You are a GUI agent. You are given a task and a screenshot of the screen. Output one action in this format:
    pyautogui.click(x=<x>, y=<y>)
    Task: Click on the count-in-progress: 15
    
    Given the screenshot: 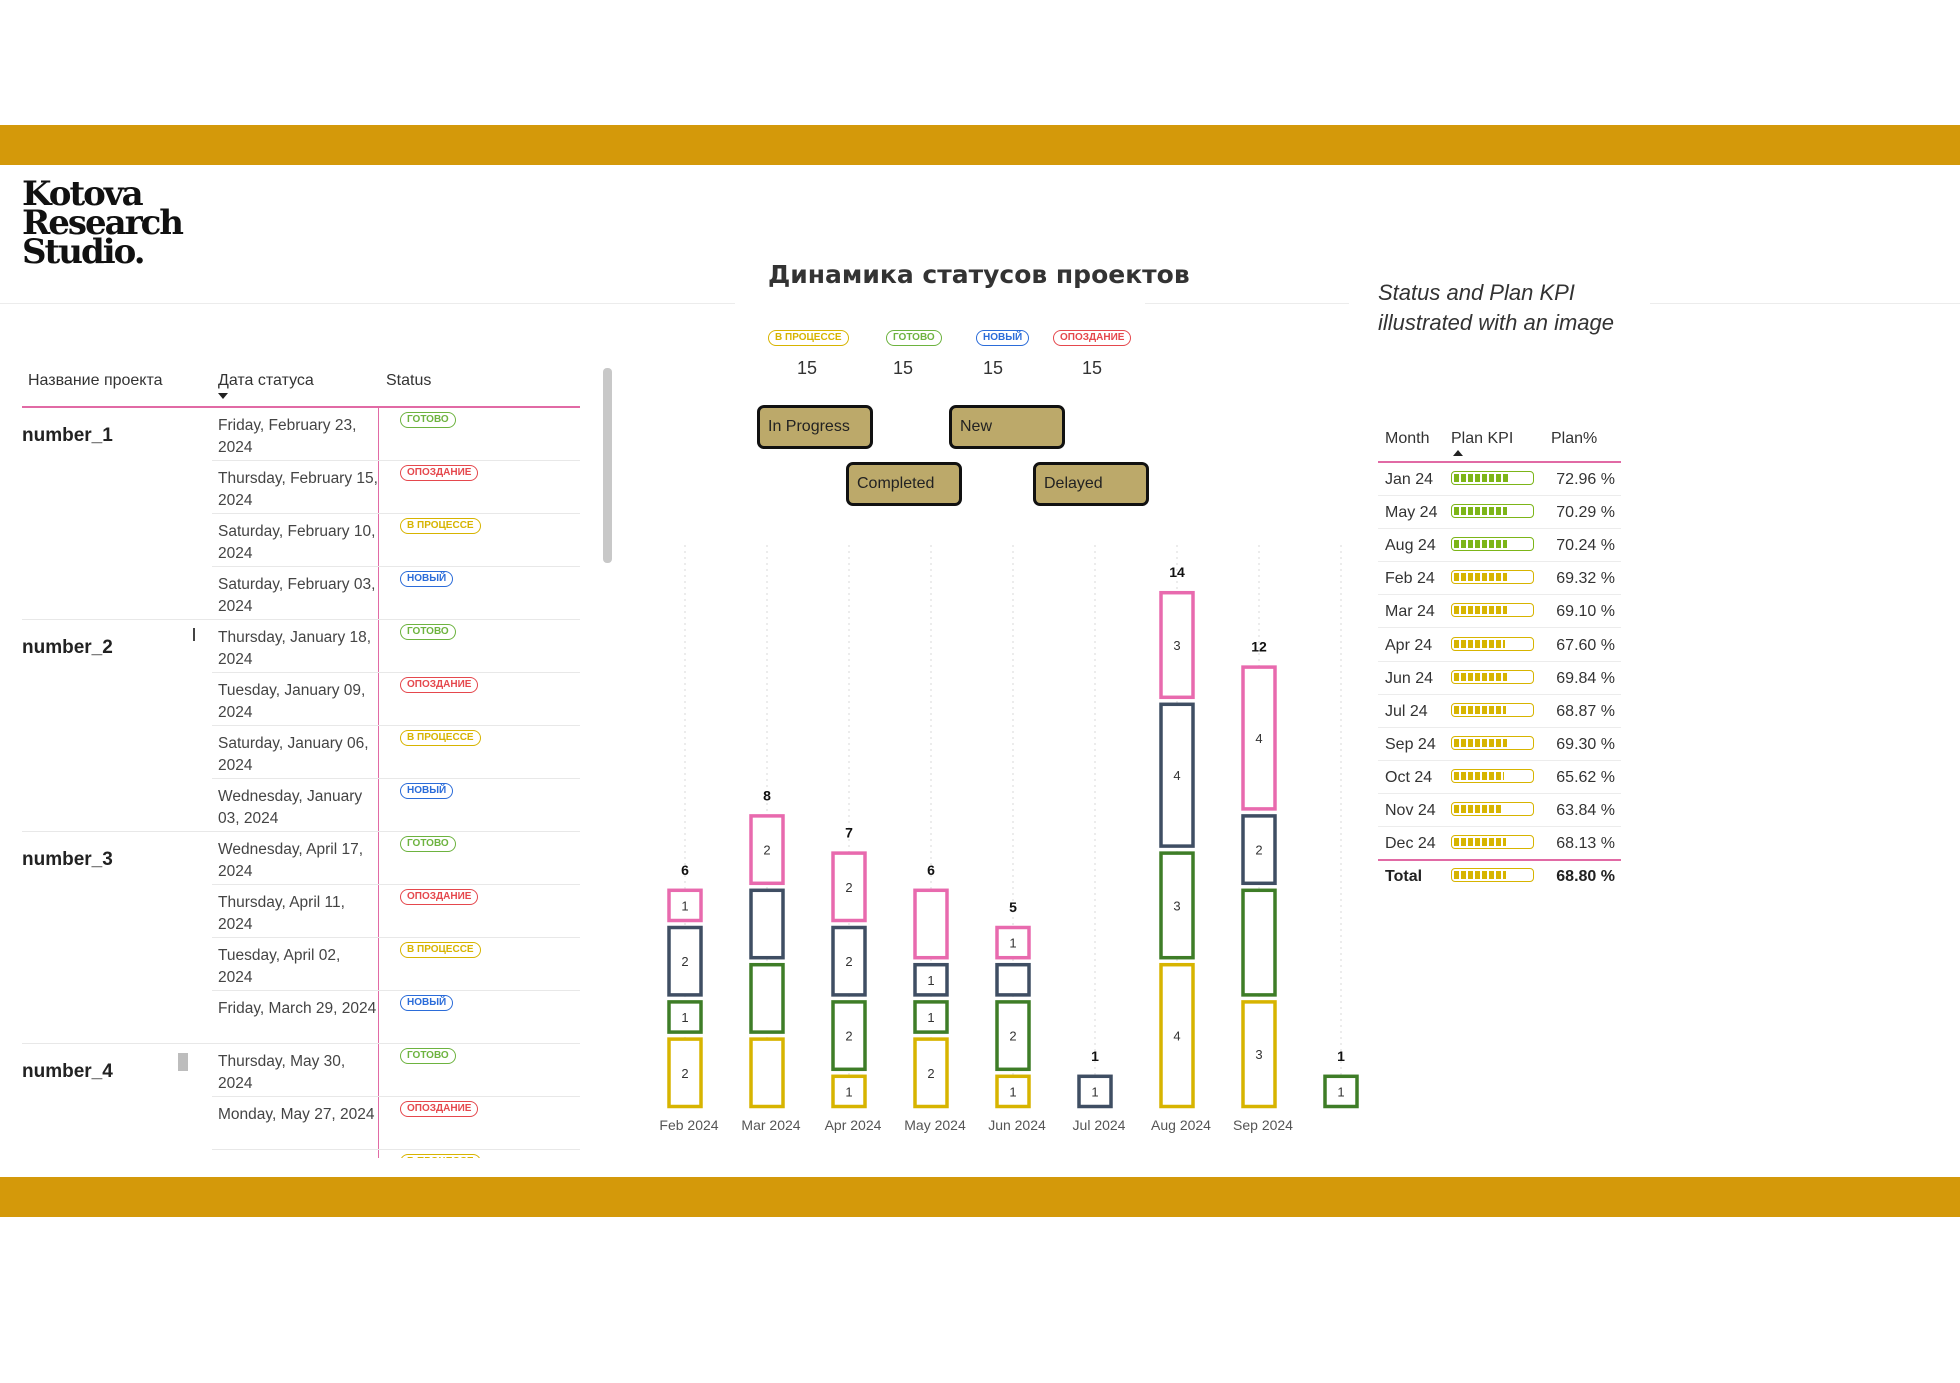 What is the action you would take?
    pyautogui.click(x=807, y=368)
    